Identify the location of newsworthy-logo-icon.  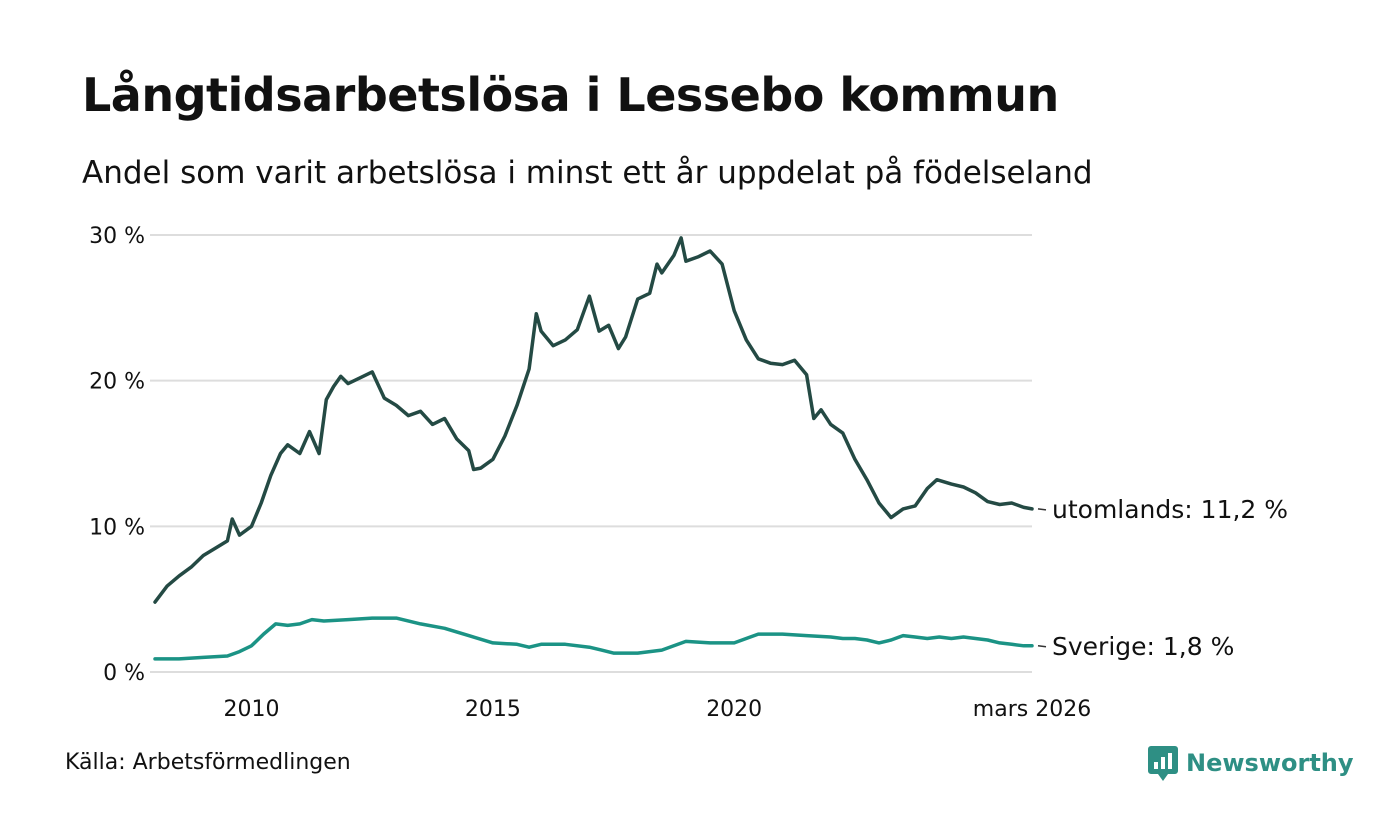
(1163, 763).